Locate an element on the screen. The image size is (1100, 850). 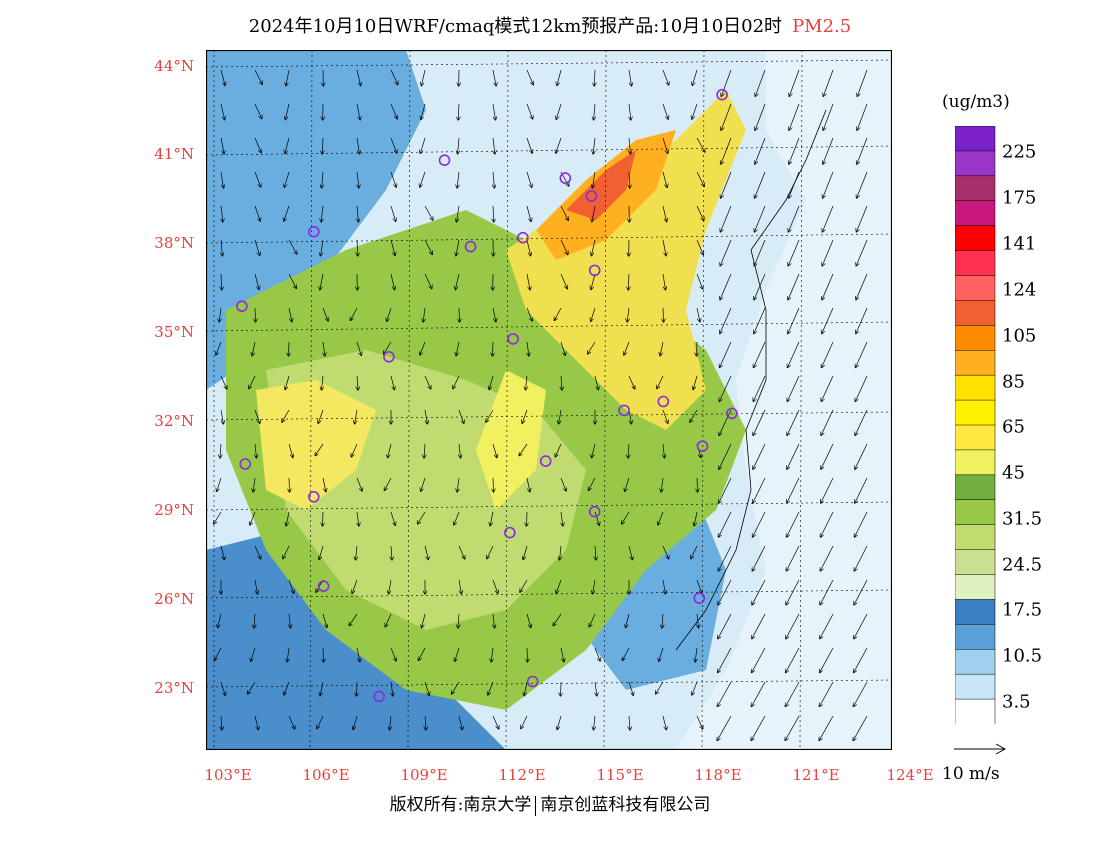
lon-tick: 118°E is located at coordinates (718, 775).